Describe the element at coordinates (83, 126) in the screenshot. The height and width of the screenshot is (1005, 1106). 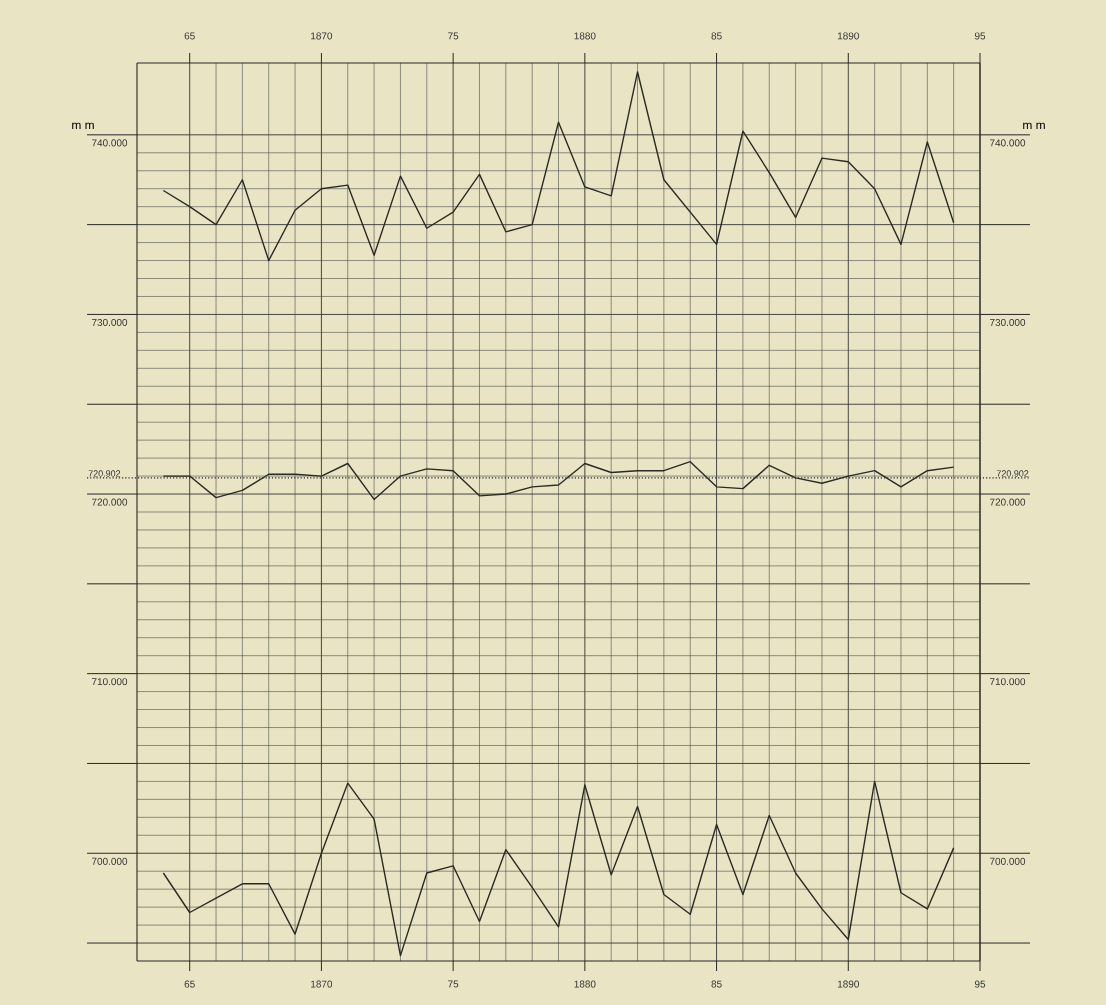
I see `y-axis-title: m m` at that location.